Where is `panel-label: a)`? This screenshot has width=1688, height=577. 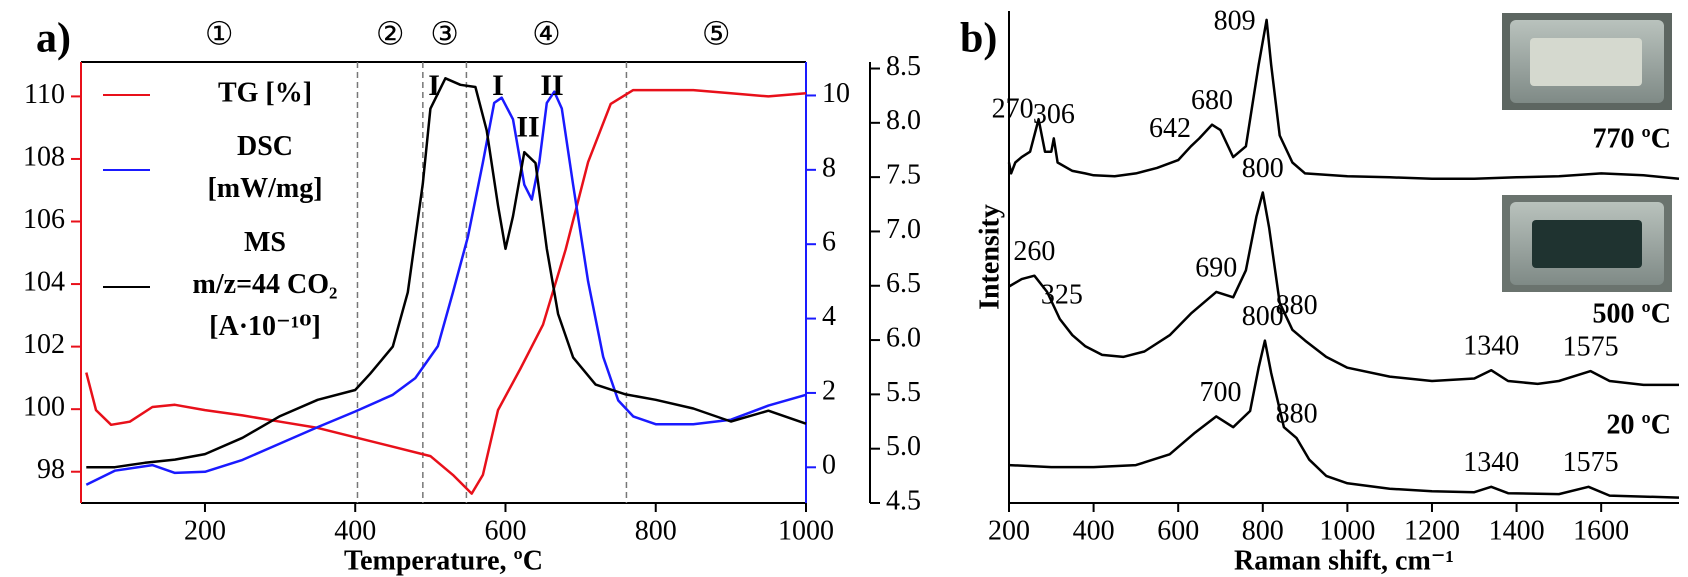 panel-label: a) is located at coordinates (53, 39).